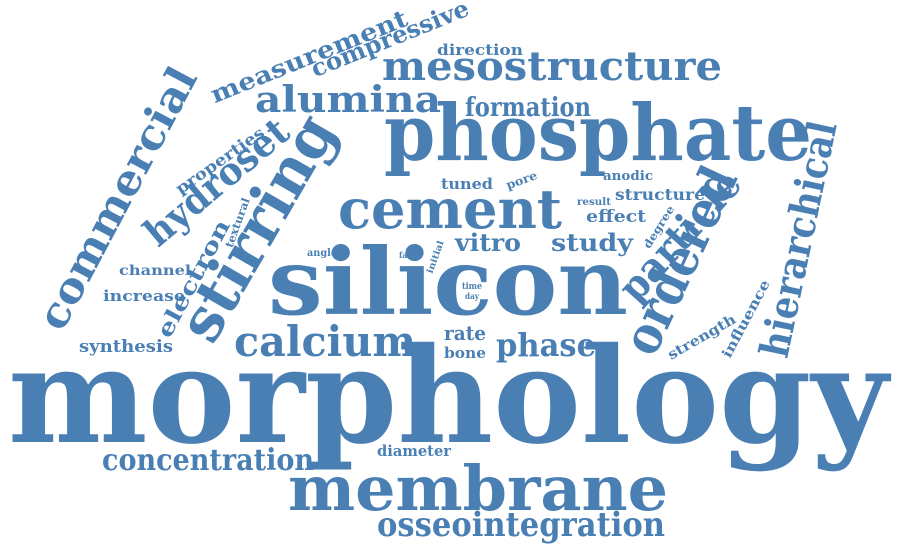  What do you see at coordinates (208, 460) in the screenshot?
I see `word-concentration: concentration` at bounding box center [208, 460].